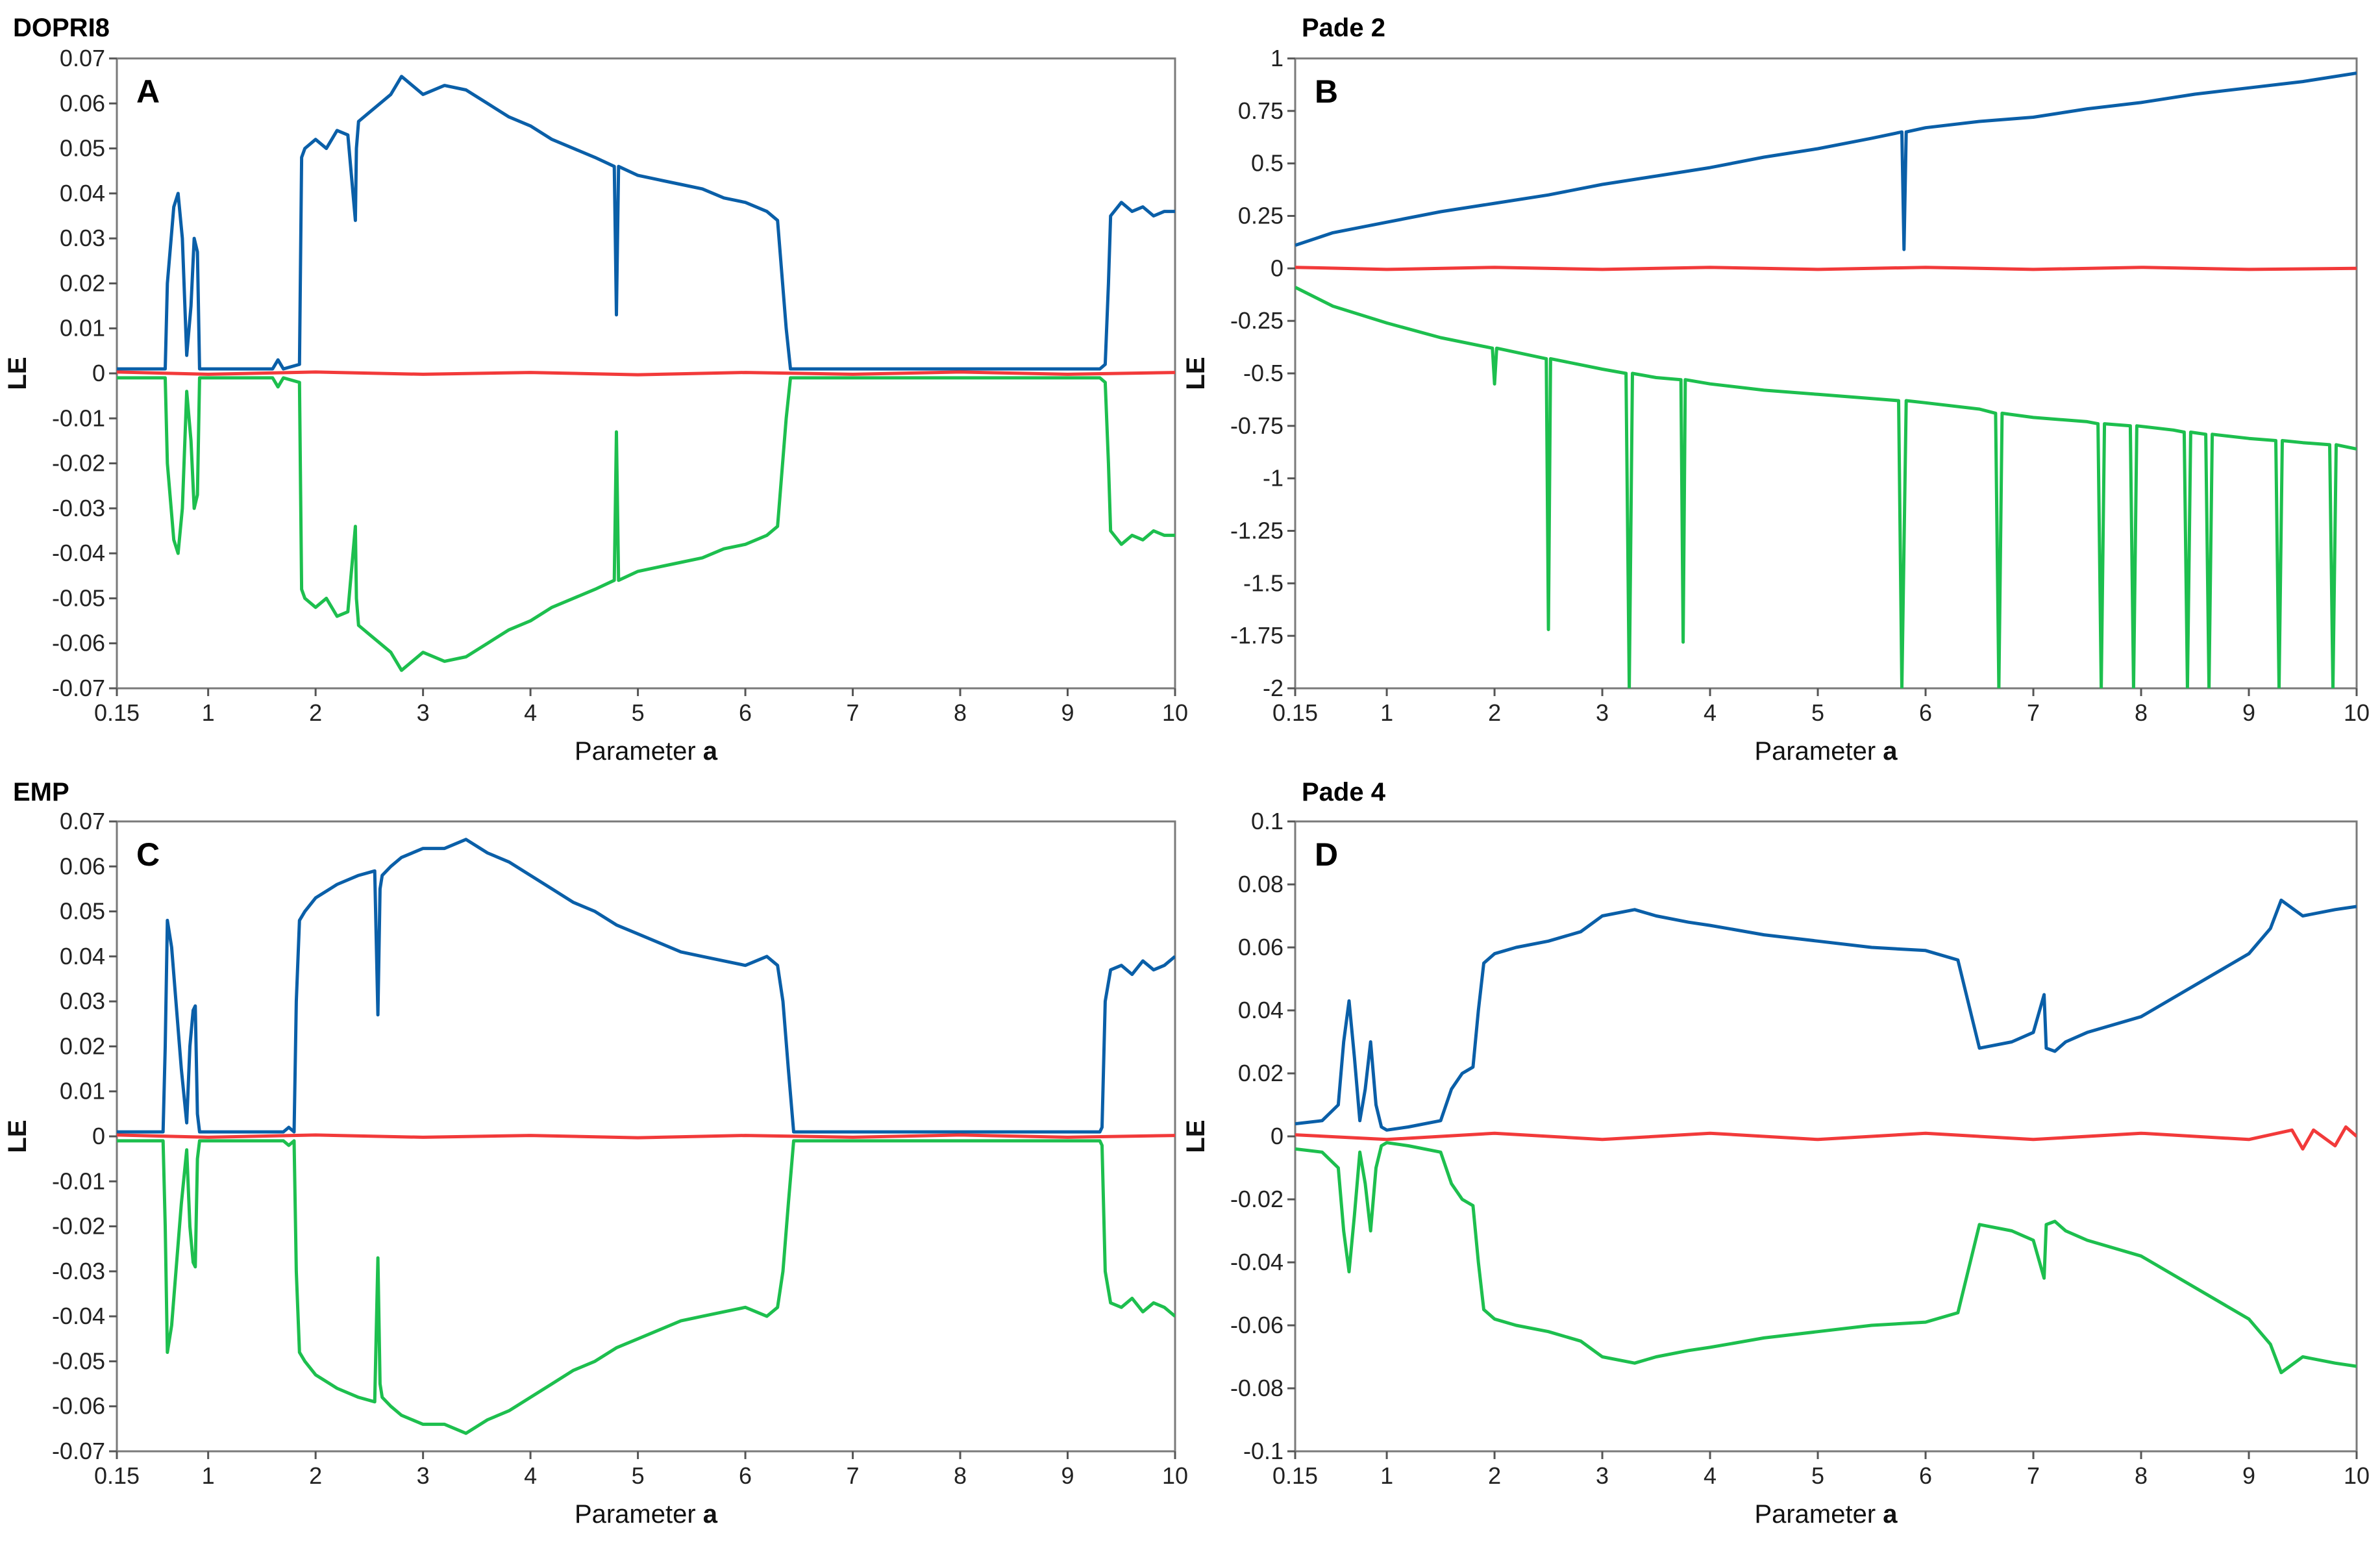 The height and width of the screenshot is (1550, 2380). Describe the element at coordinates (82, 1001) in the screenshot. I see `y-tick-label: 0.03` at that location.